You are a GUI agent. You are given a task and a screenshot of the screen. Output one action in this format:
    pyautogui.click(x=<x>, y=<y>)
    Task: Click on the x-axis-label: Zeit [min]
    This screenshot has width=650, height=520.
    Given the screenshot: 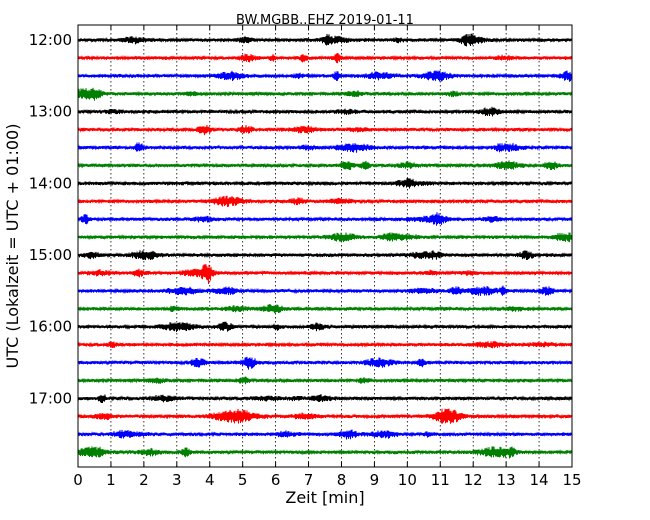 What is the action you would take?
    pyautogui.click(x=324, y=497)
    